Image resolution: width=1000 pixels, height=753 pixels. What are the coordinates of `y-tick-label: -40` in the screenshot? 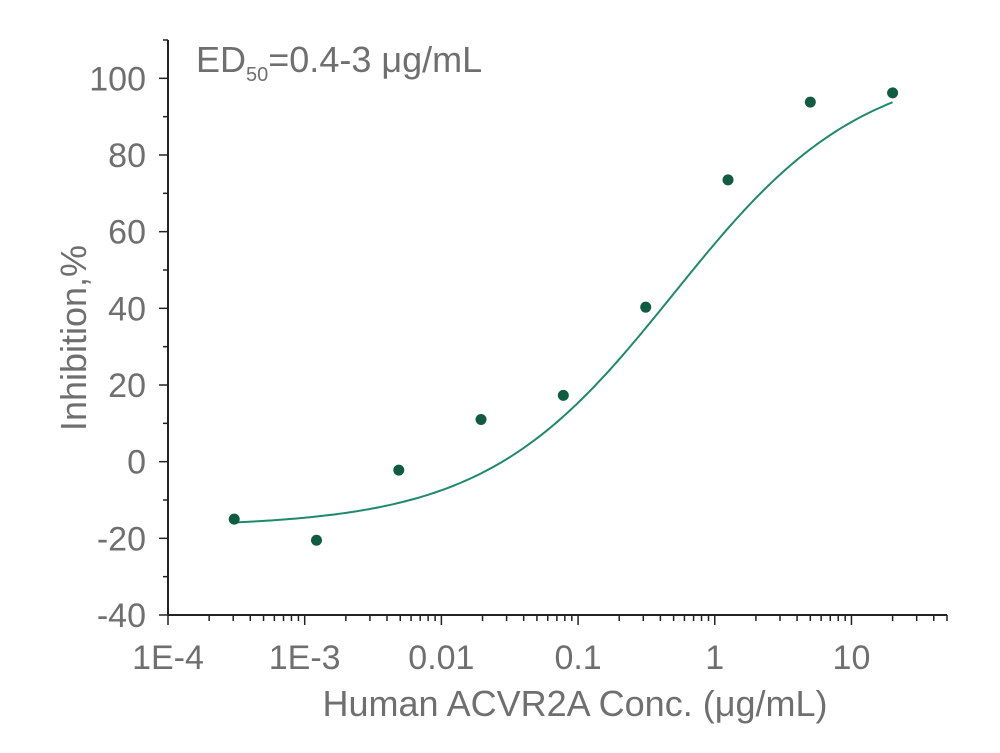 It's located at (121, 616).